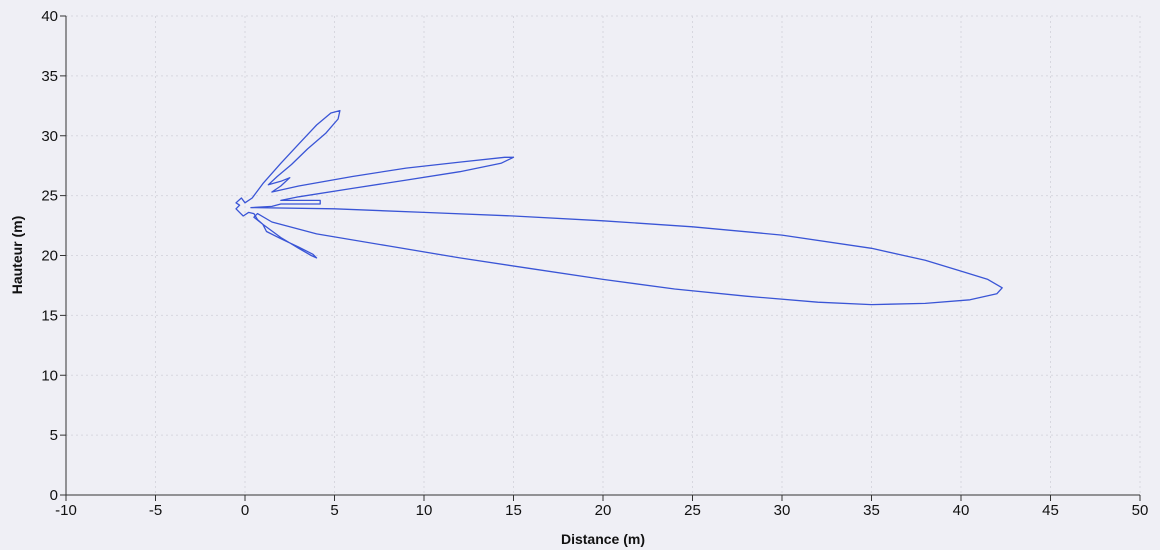  Describe the element at coordinates (424, 510) in the screenshot. I see `x-tick-label: 10` at that location.